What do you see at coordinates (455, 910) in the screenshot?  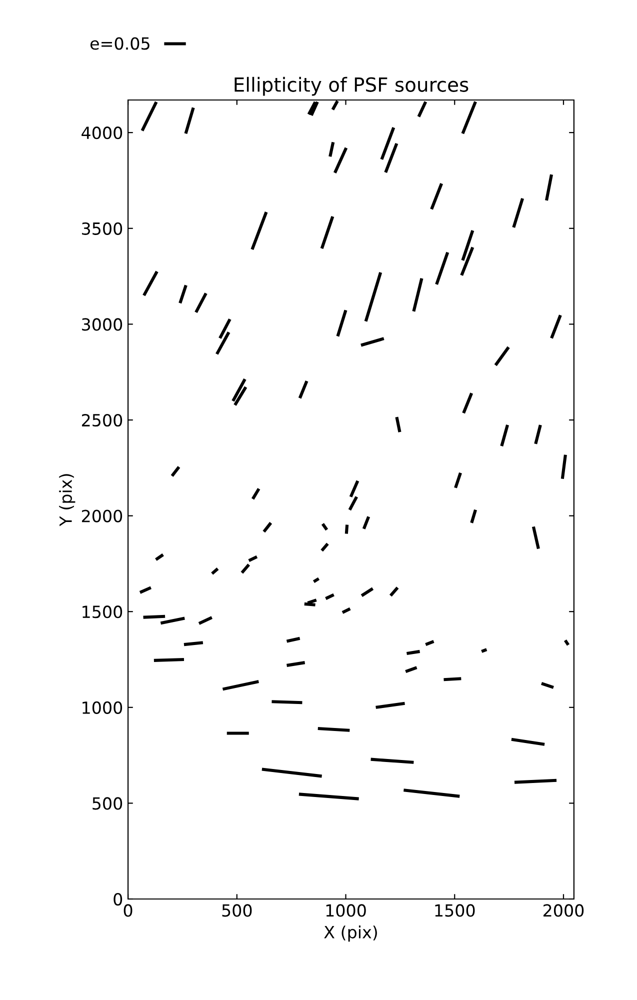 I see `x-tick-label: 1500` at bounding box center [455, 910].